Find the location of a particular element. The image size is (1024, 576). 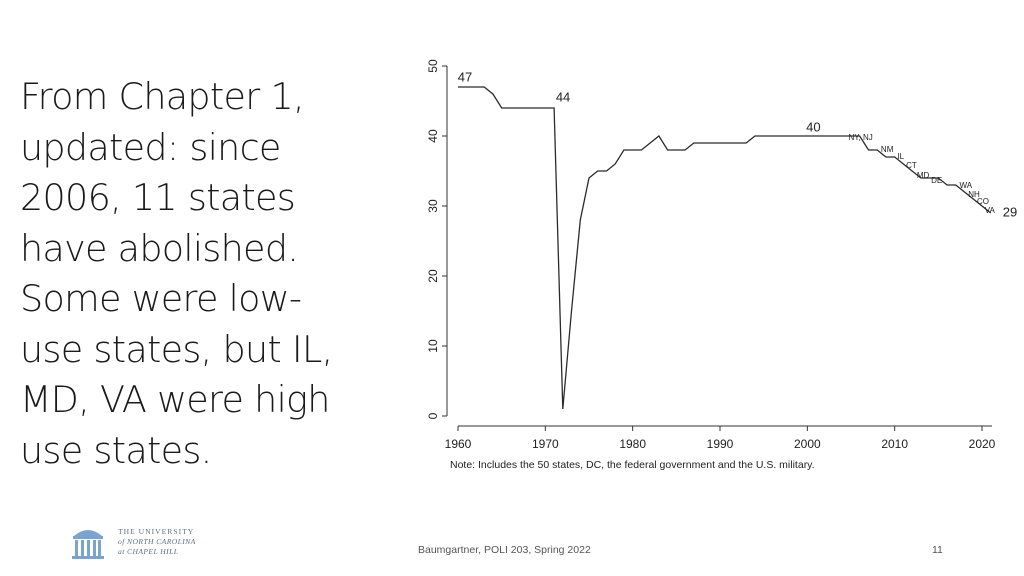

x-tick-label: 2000 is located at coordinates (807, 444).